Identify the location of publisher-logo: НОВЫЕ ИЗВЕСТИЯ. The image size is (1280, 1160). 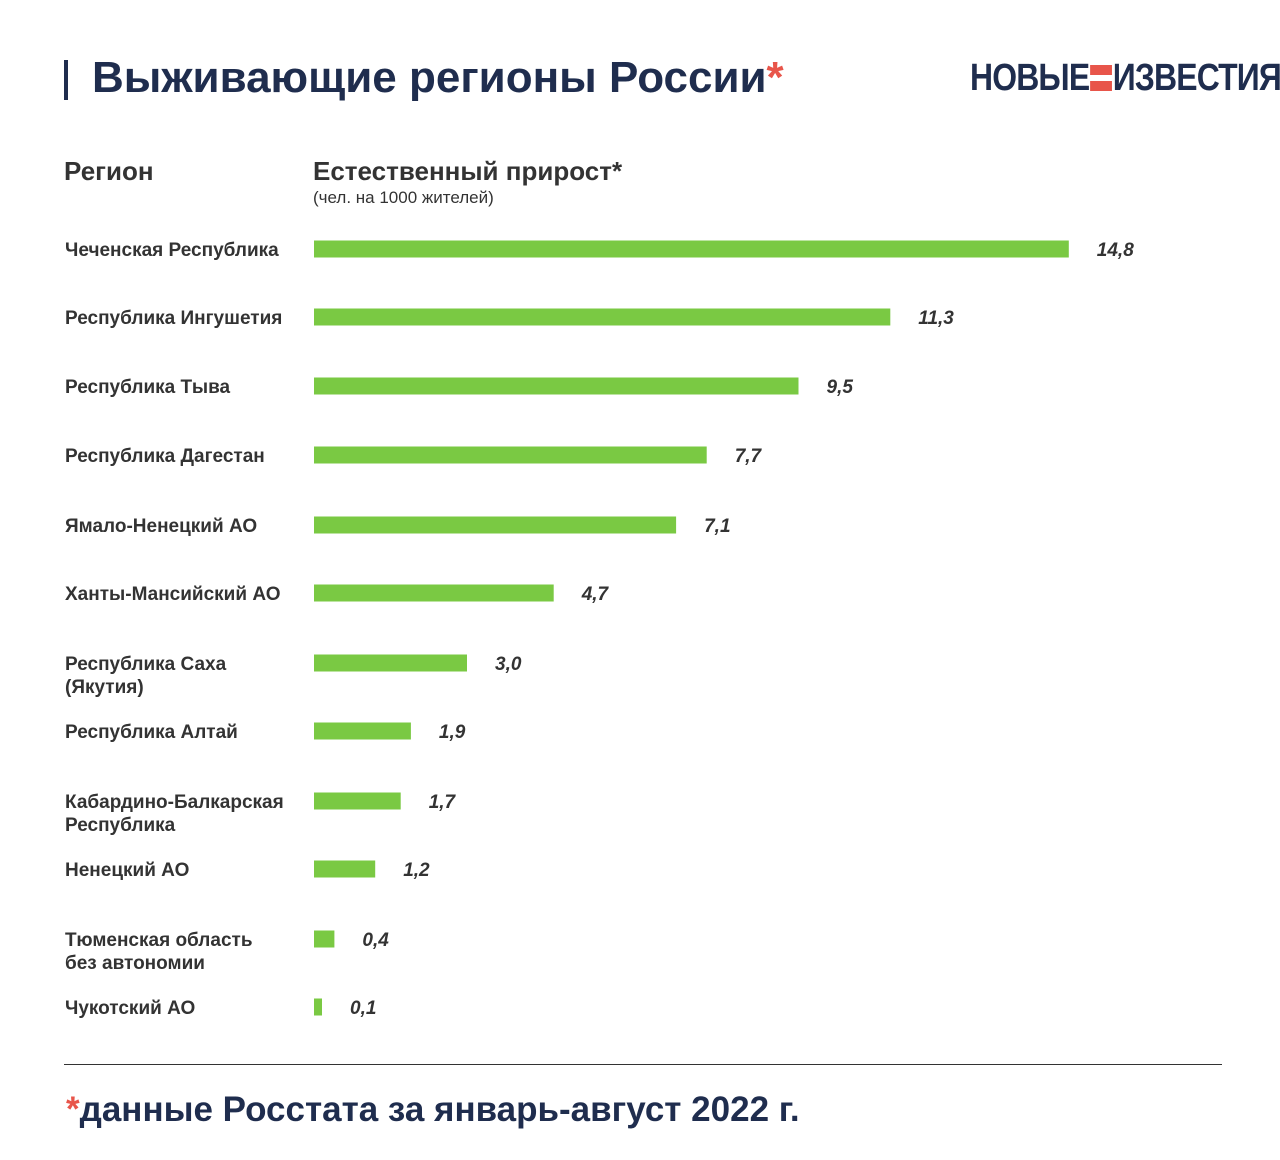
(1125, 77).